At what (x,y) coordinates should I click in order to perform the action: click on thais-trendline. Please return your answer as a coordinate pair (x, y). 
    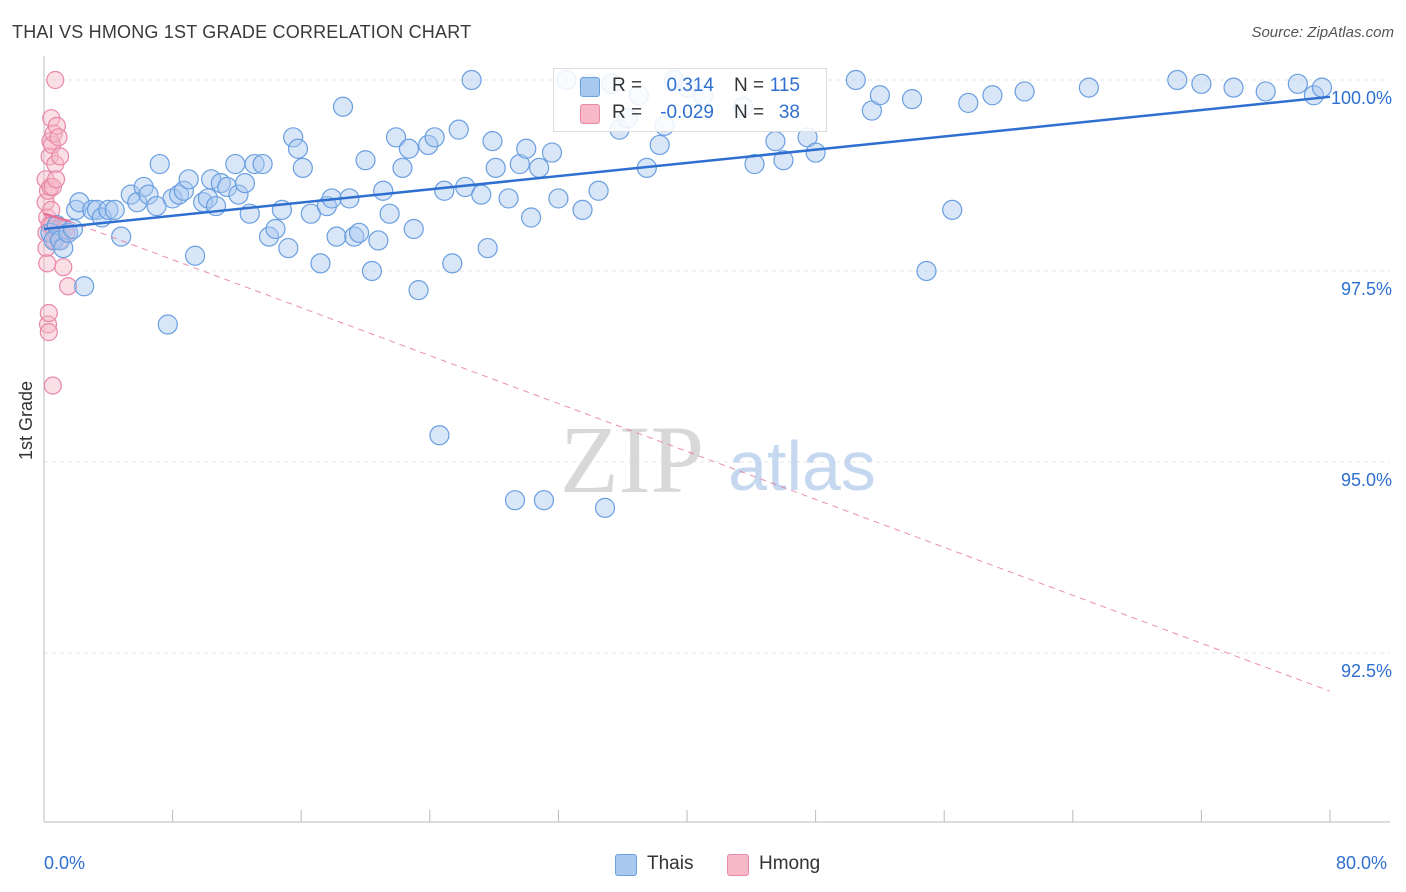
    Looking at the image, I should click on (687, 163).